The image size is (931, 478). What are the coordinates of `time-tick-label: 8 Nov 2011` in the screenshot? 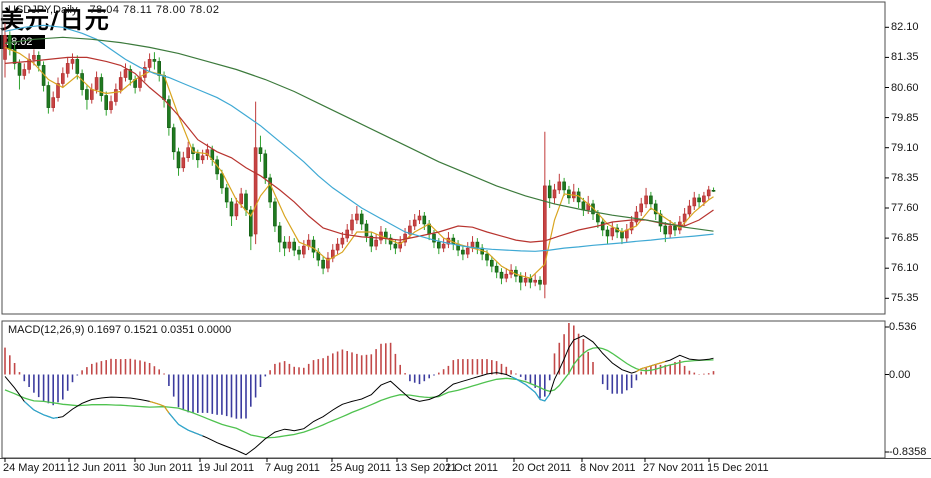 It's located at (608, 468).